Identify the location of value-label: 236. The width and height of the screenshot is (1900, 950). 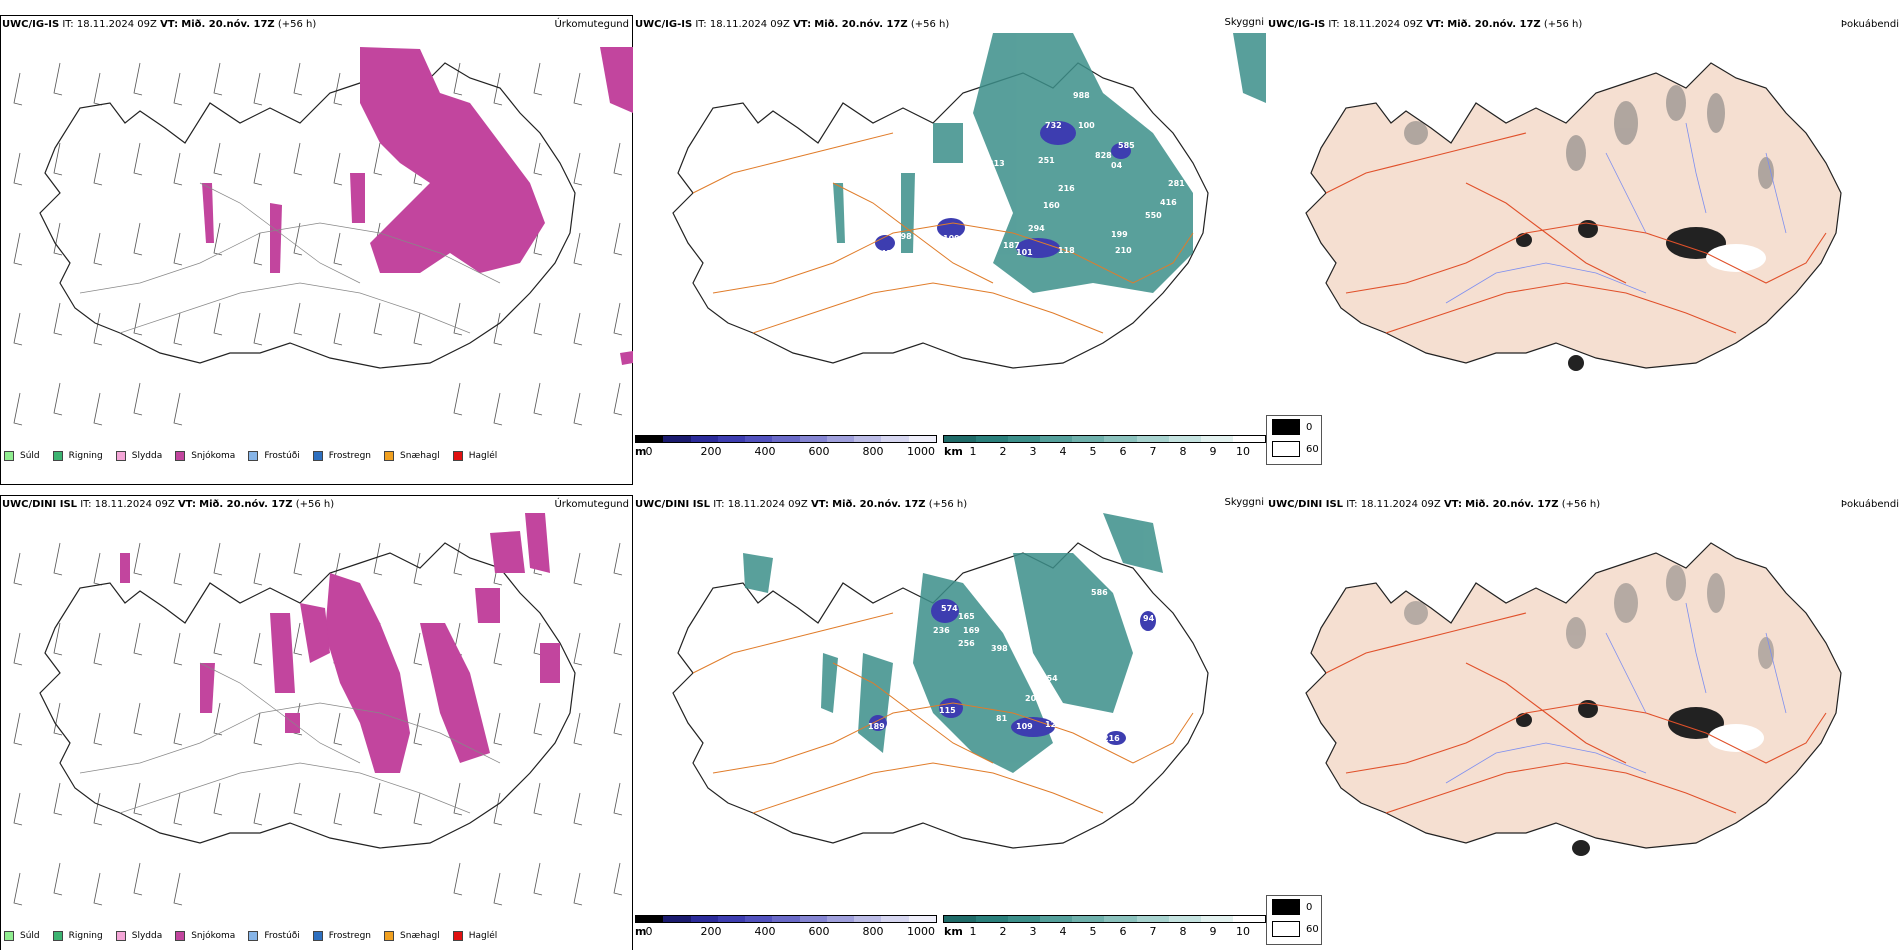
(941, 630).